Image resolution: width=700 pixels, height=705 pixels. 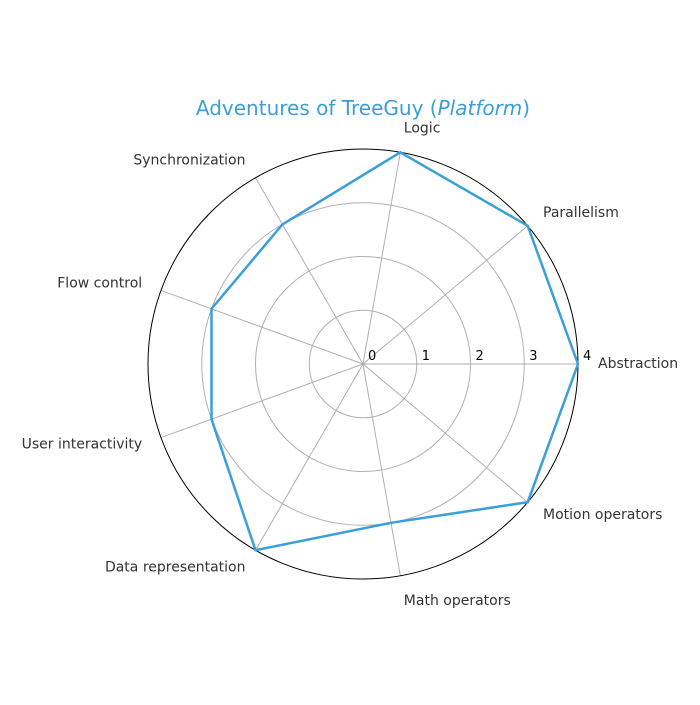 I want to click on radial-tick-label: 2, so click(x=480, y=356).